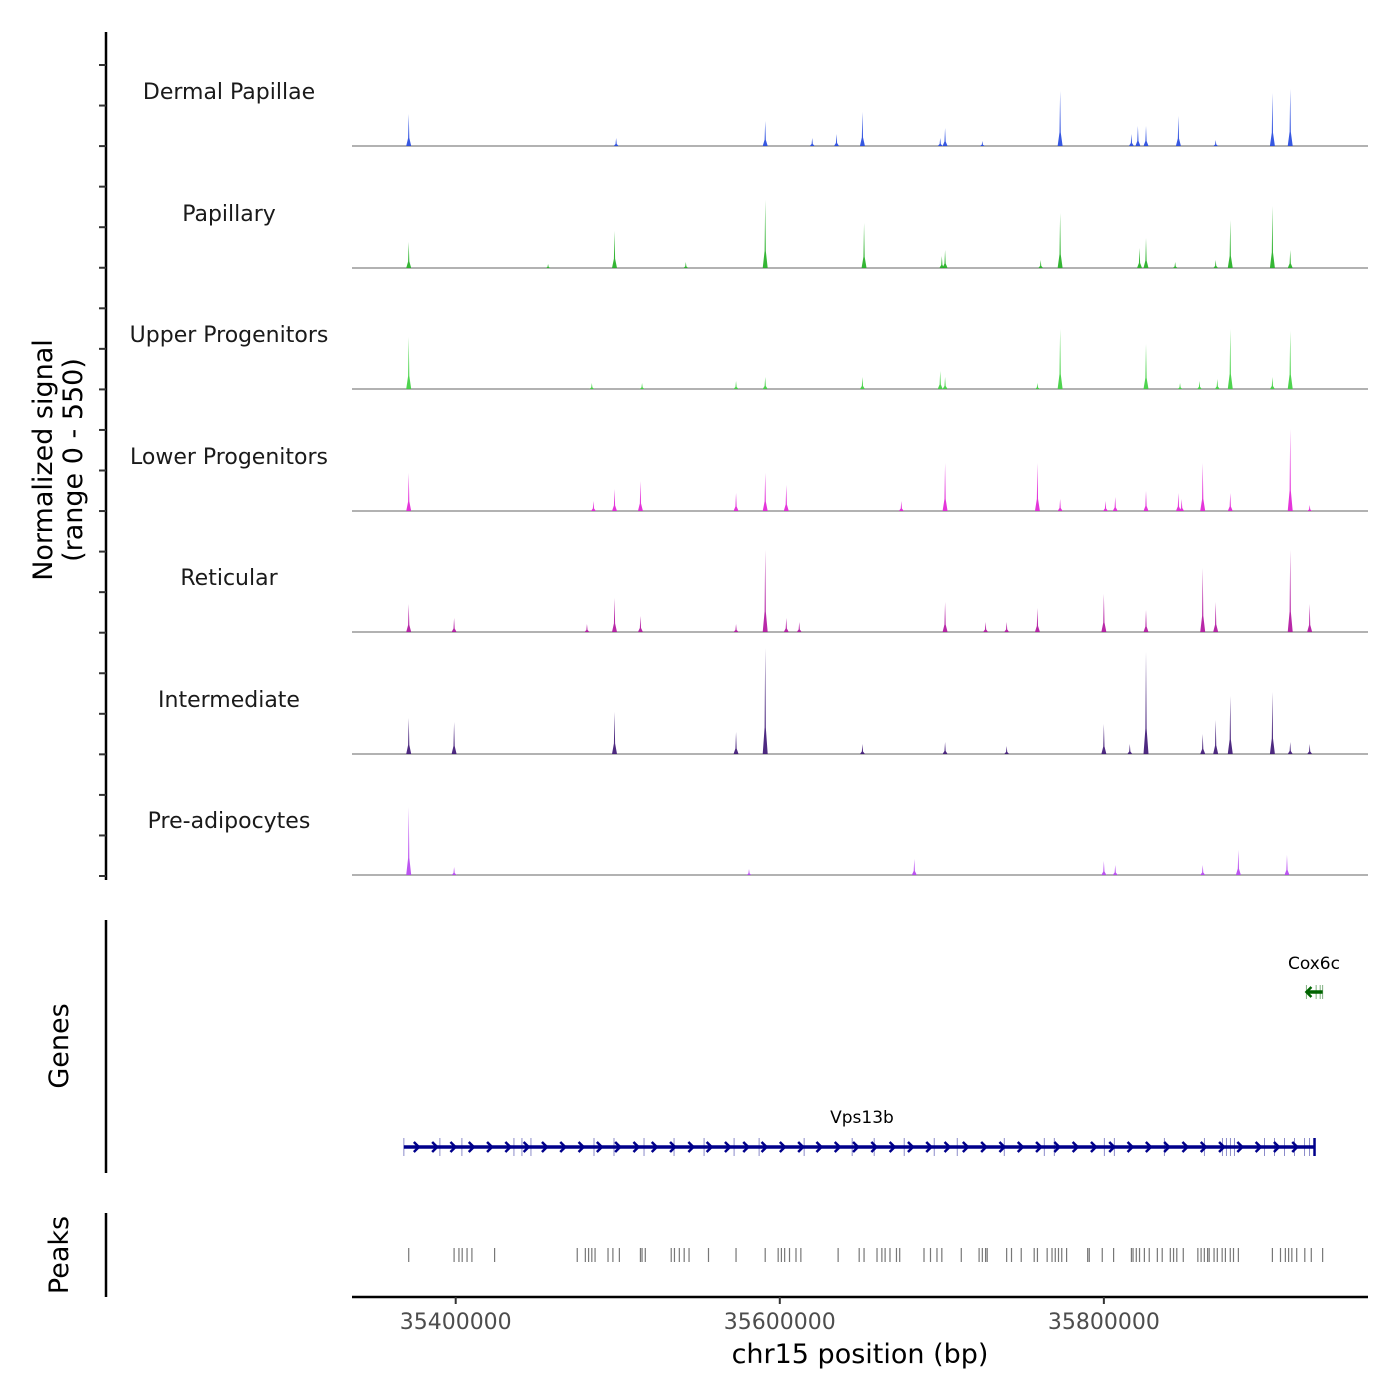 The height and width of the screenshot is (1400, 1400). What do you see at coordinates (456, 1322) in the screenshot?
I see `x-tick-label: 35400000` at bounding box center [456, 1322].